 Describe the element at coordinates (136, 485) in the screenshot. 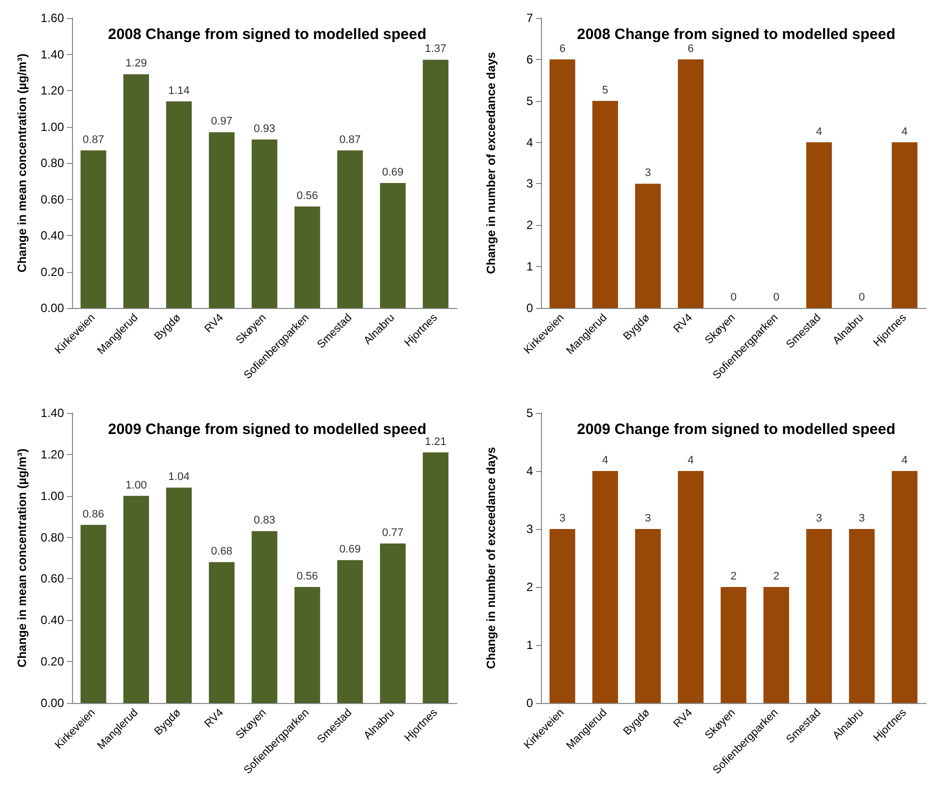

I see `data-label: 1.00` at that location.